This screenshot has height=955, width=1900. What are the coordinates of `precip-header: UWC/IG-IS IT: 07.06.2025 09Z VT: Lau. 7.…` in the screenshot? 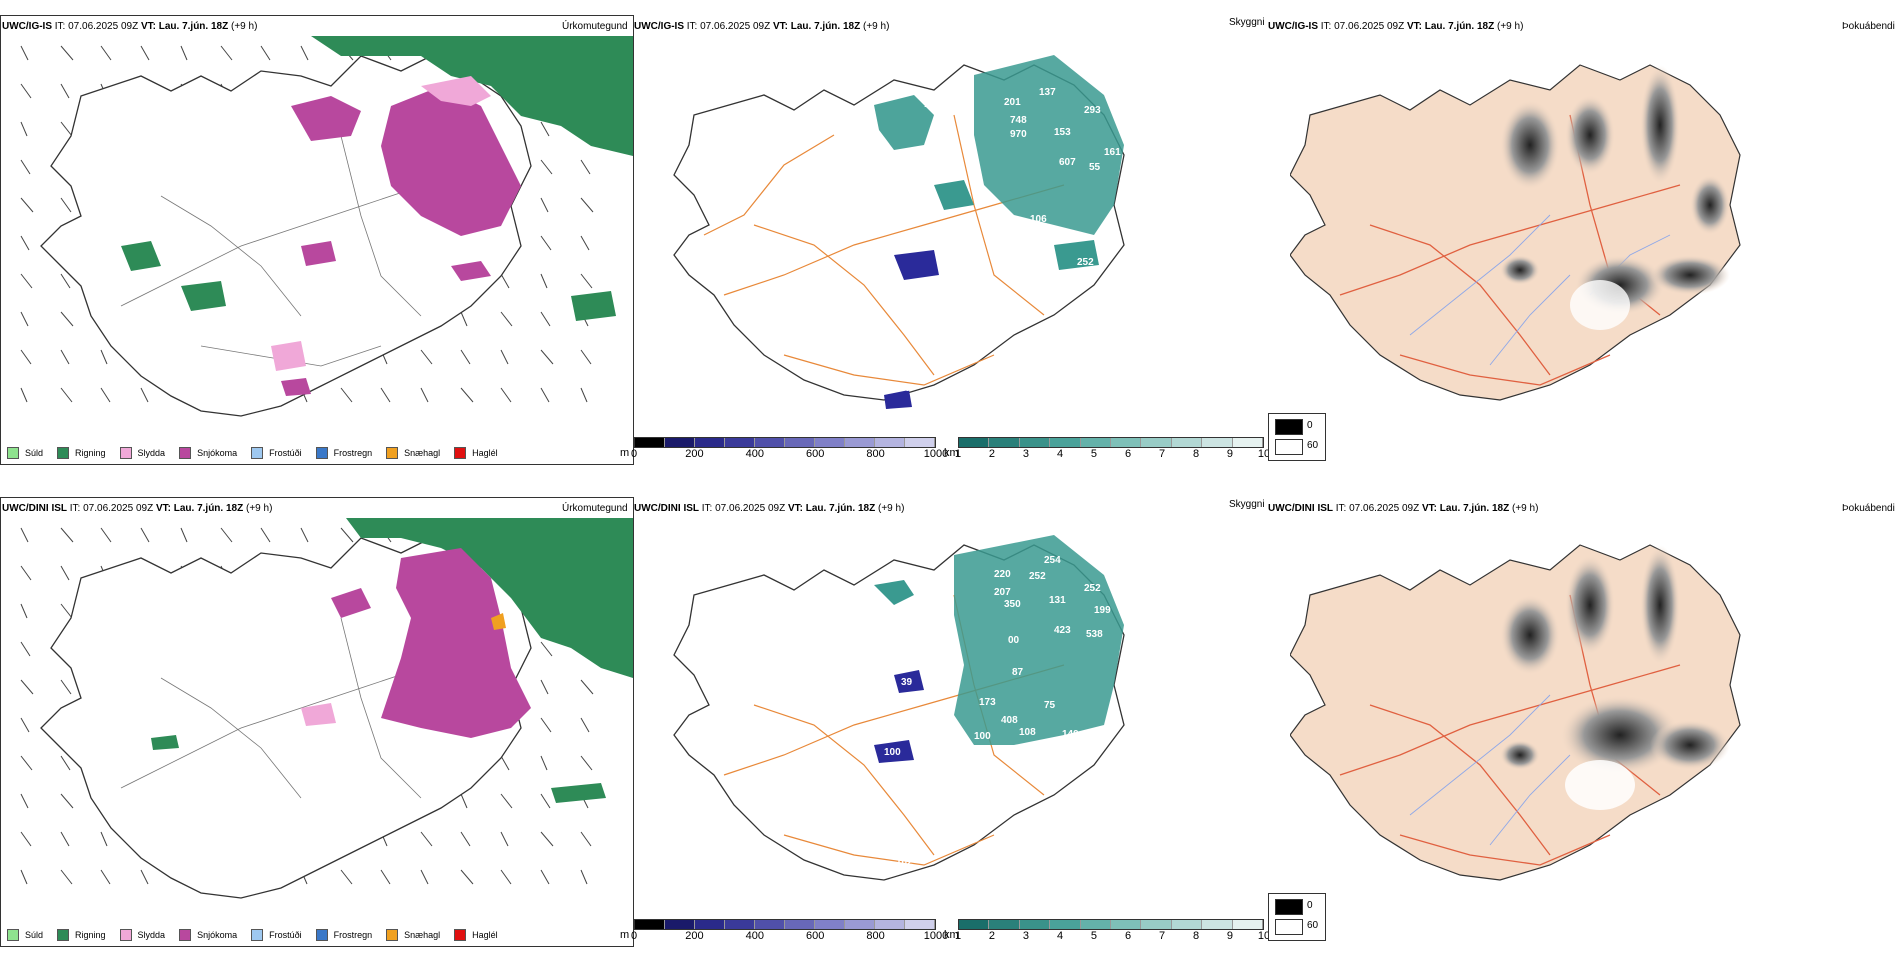 It's located at (130, 26).